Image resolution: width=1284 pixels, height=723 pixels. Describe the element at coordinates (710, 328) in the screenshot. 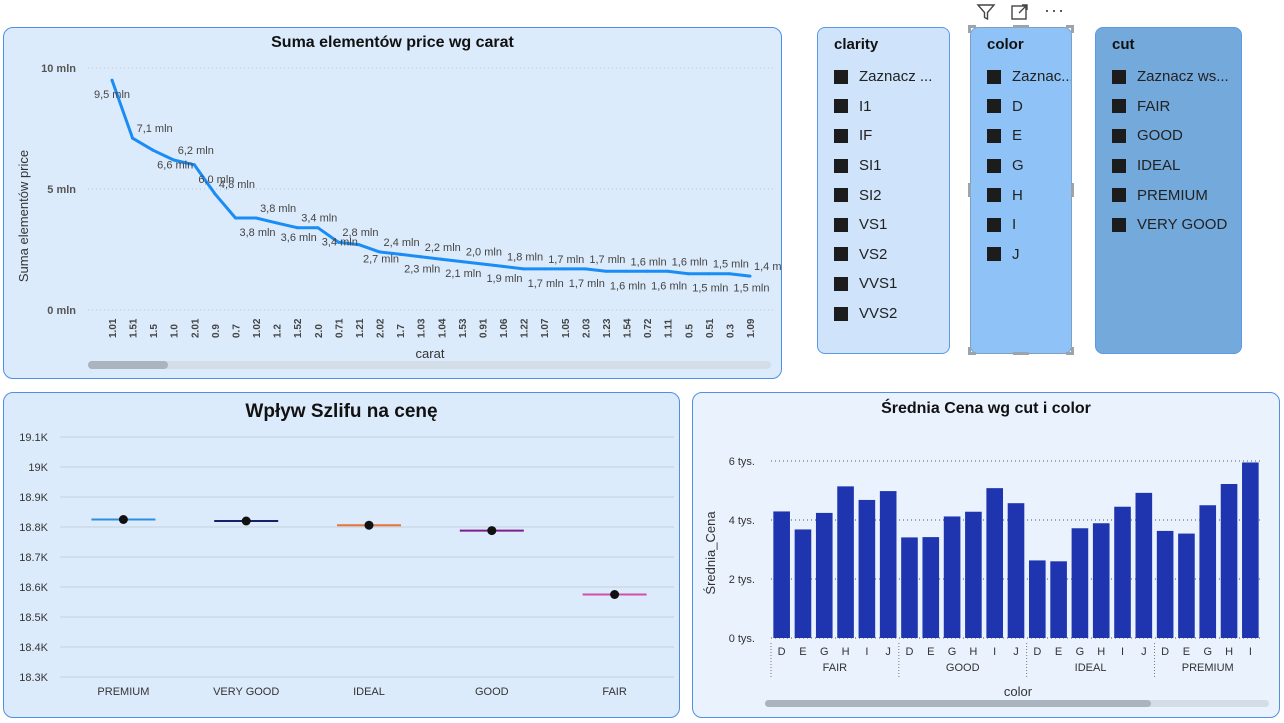

I see `line-chart-x-tick: 0.51` at that location.